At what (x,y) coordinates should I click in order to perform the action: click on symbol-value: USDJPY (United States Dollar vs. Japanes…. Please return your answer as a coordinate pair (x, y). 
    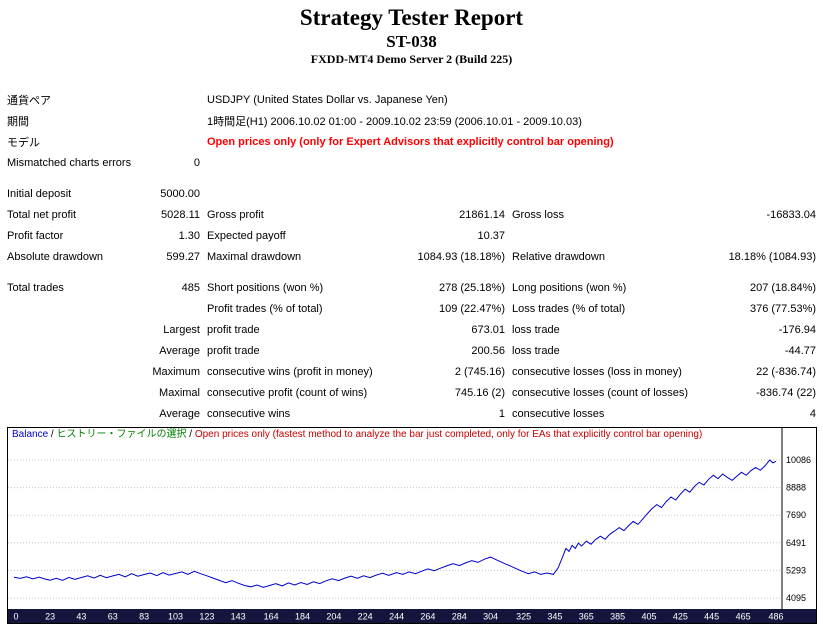
    Looking at the image, I should click on (327, 99).